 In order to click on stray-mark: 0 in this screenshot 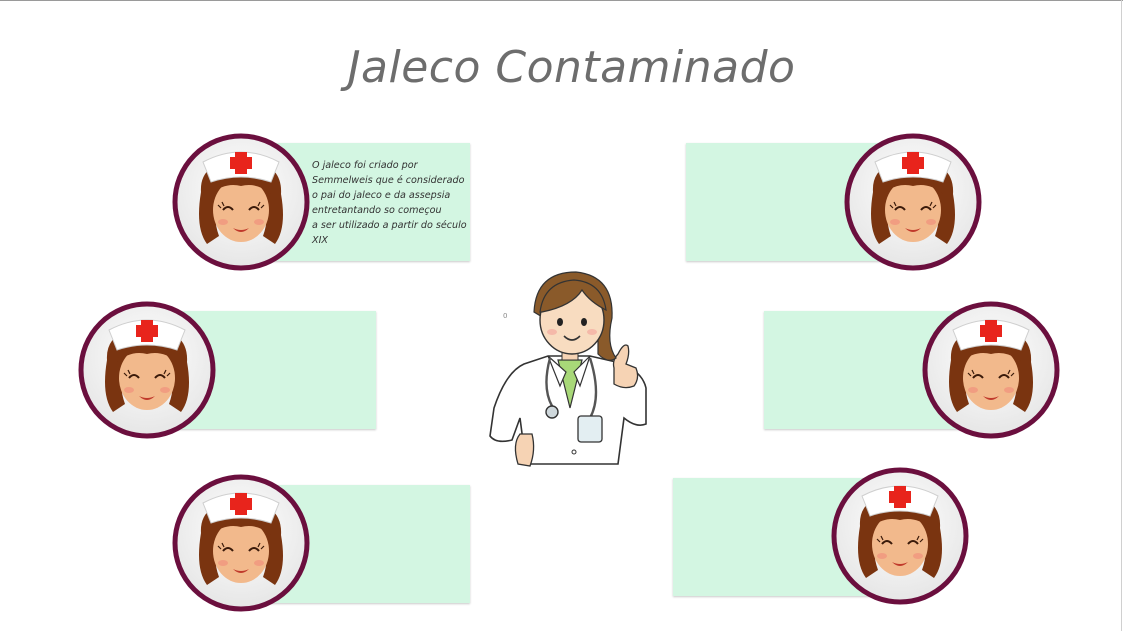, I will do `click(505, 316)`.